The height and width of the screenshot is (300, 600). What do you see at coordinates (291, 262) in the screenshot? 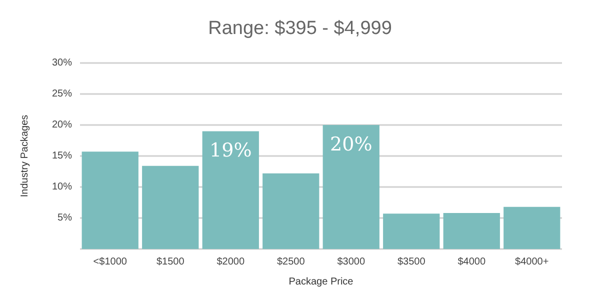
I see `x-tick-label: $2500` at bounding box center [291, 262].